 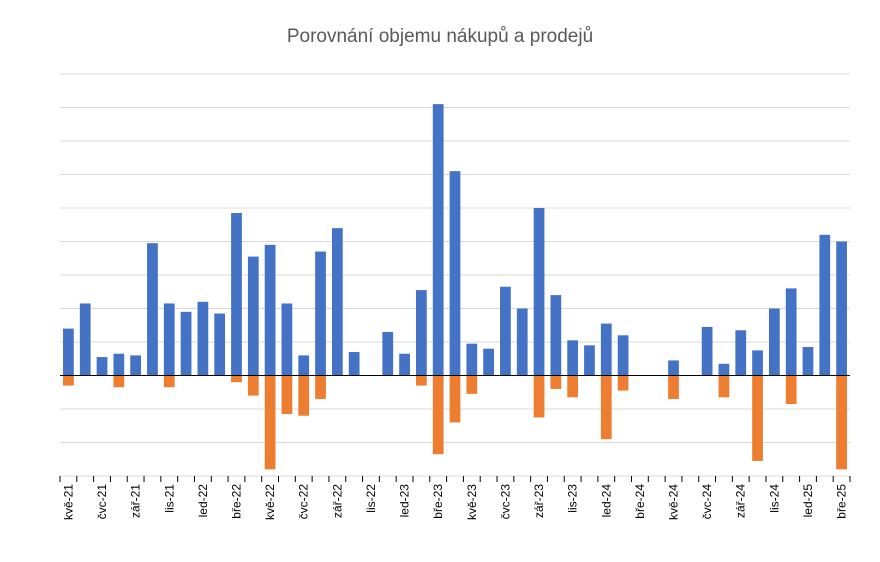 What do you see at coordinates (774, 498) in the screenshot?
I see `x-tick-label: lis-24` at bounding box center [774, 498].